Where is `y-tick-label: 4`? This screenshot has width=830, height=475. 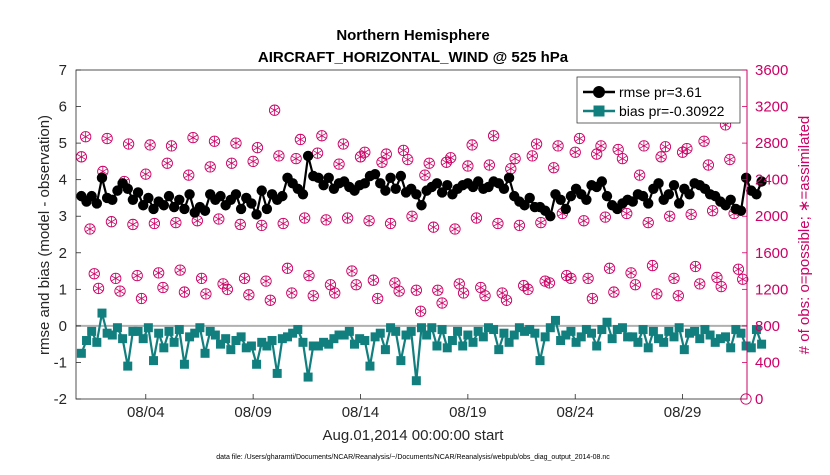
y-tick-label: 4 is located at coordinates (63, 180).